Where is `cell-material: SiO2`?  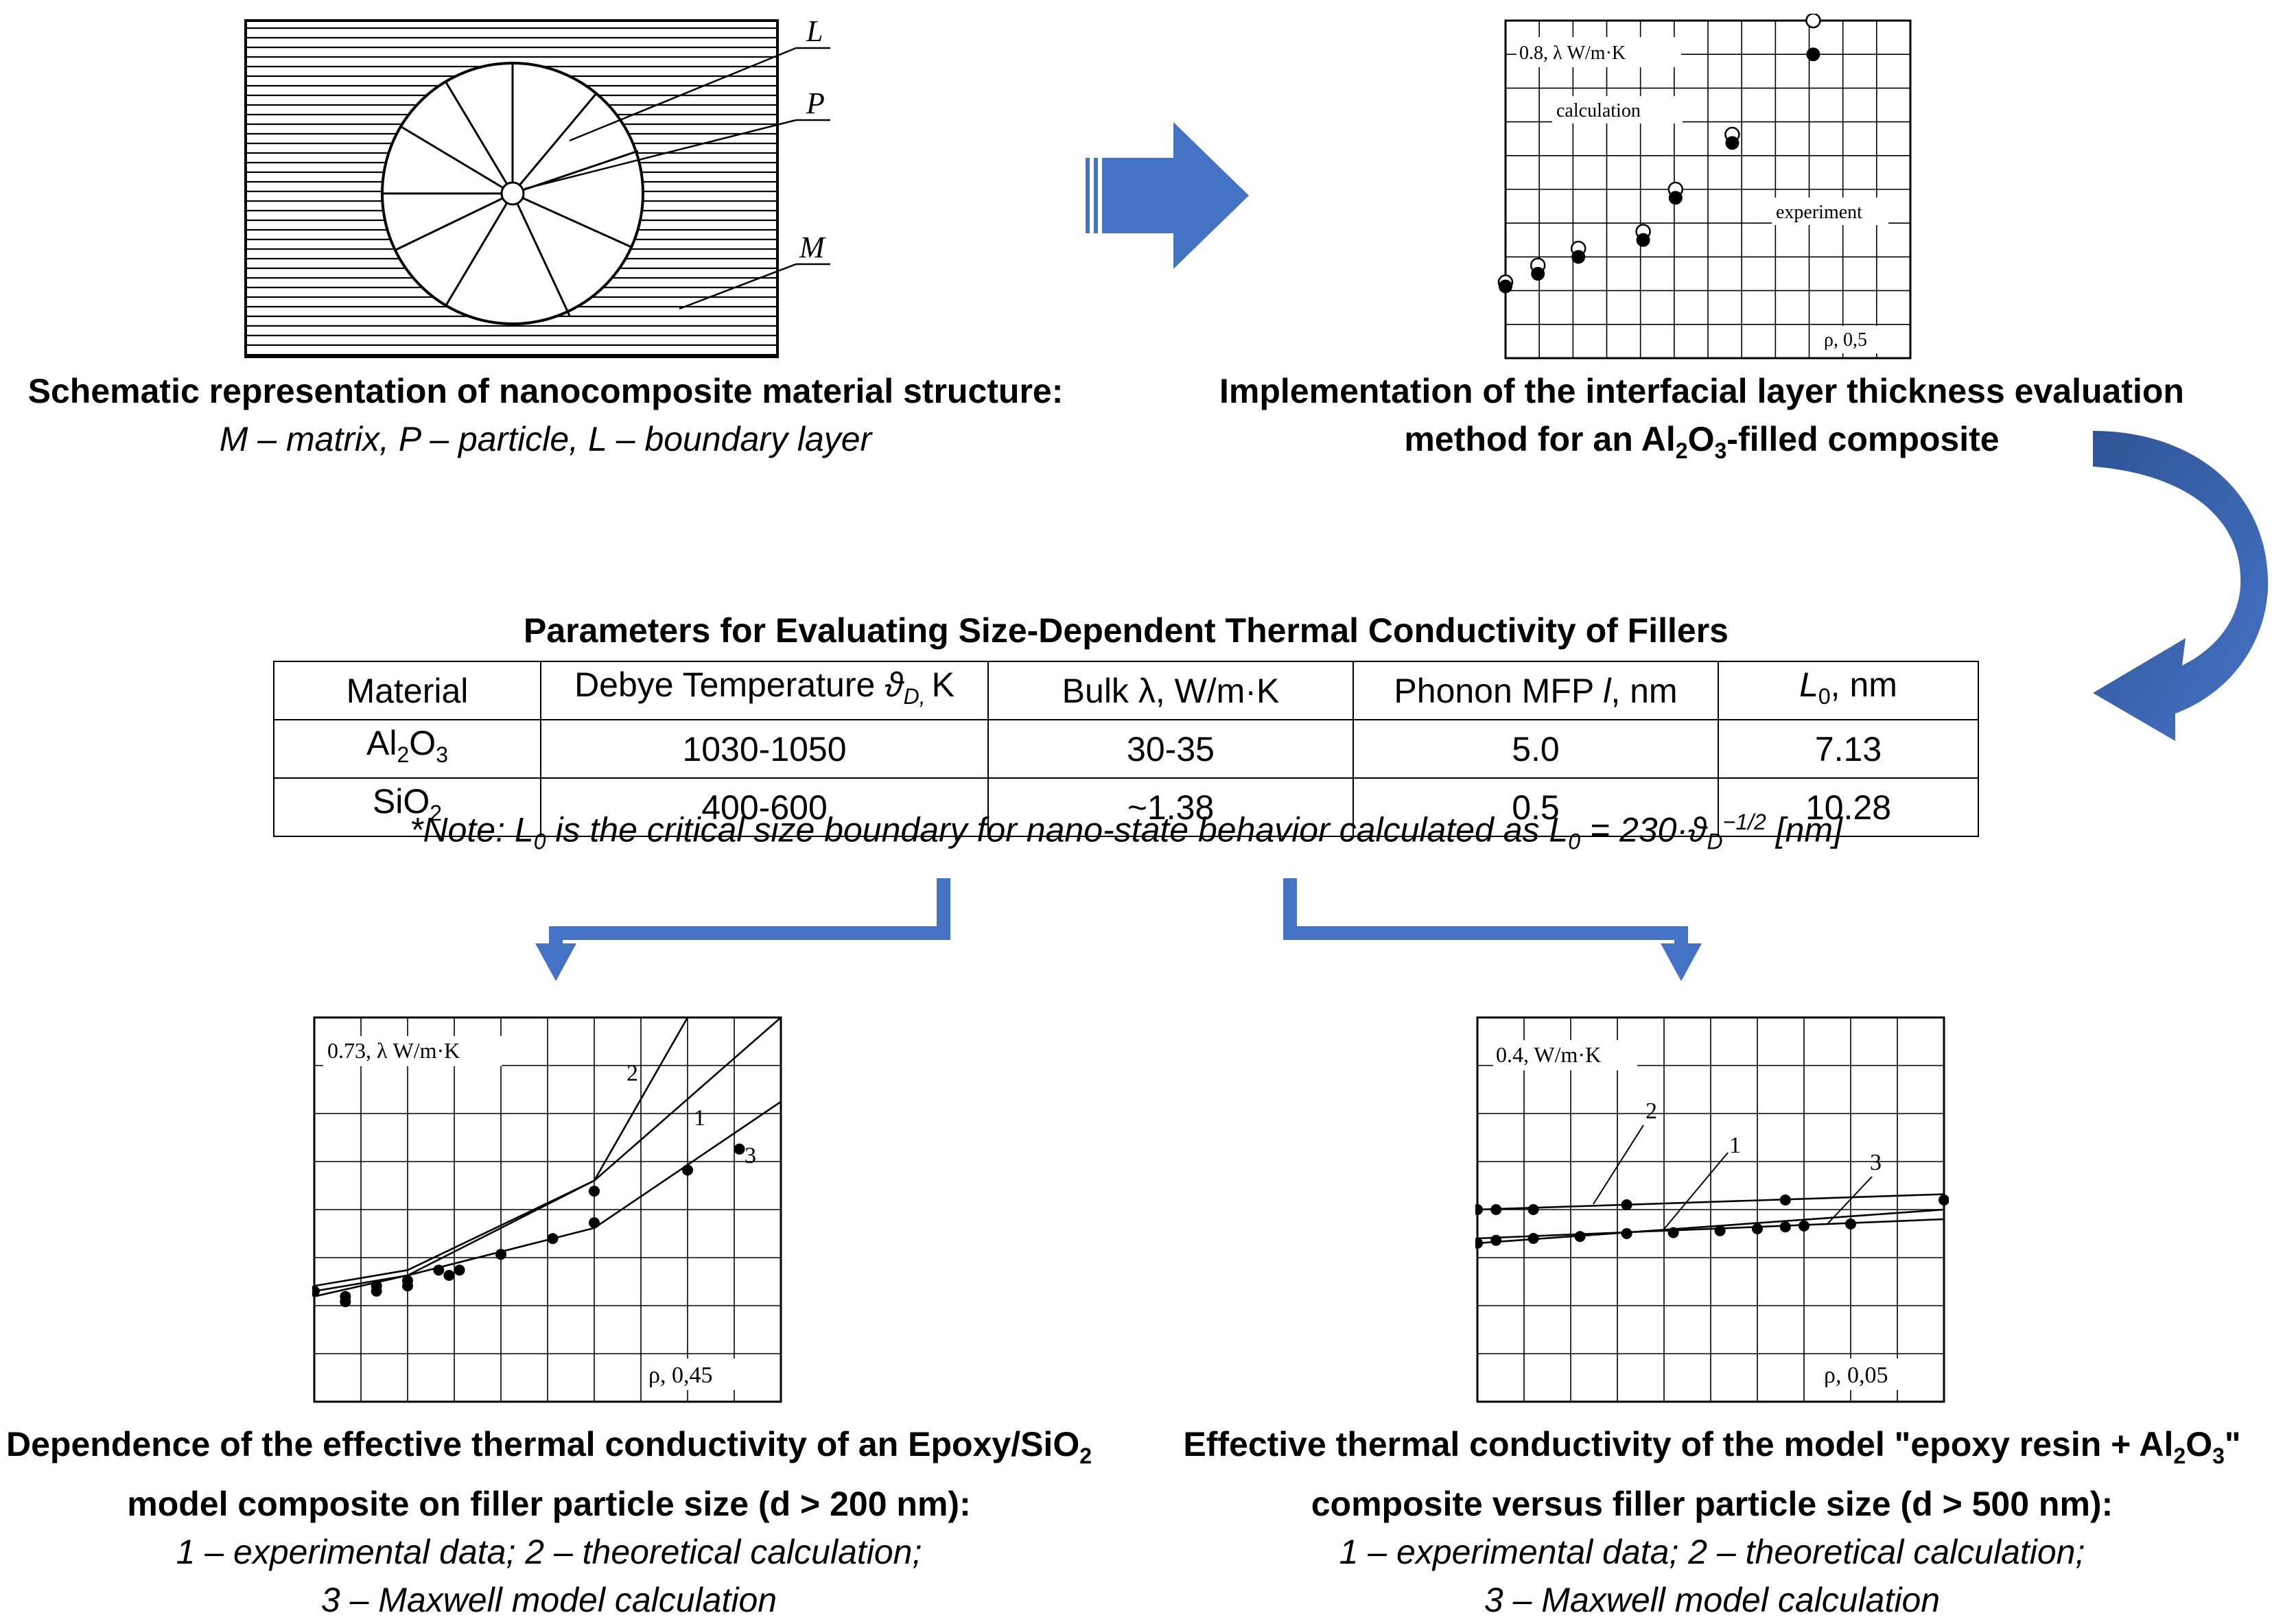
cell-material: SiO2 is located at coordinates (407, 807).